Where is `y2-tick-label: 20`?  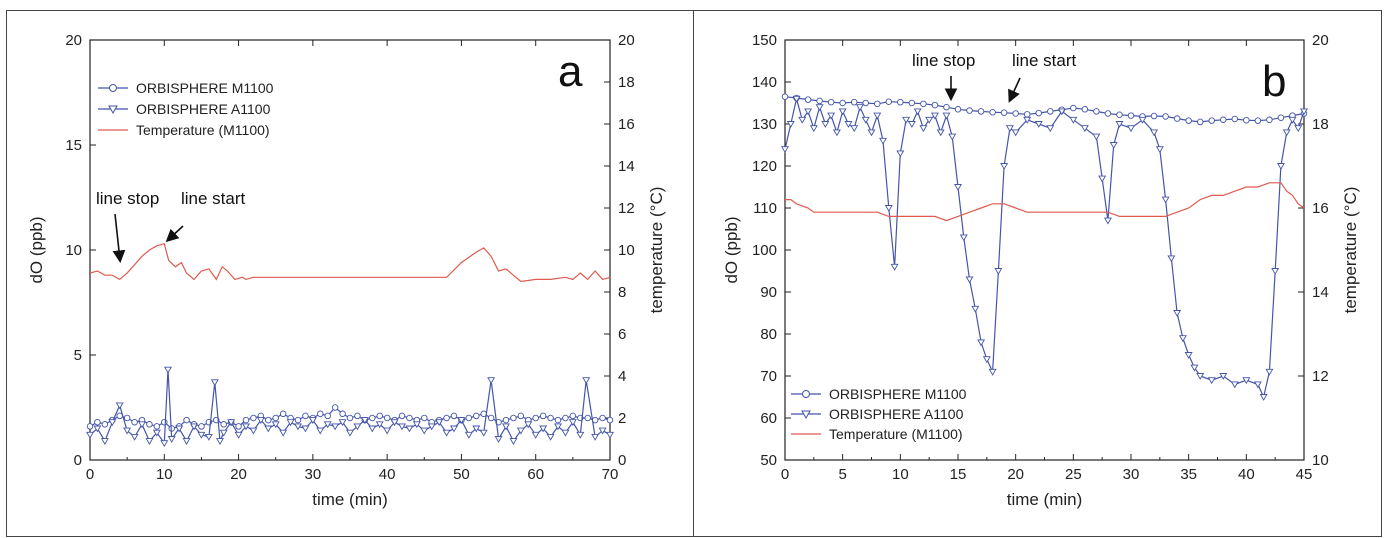 y2-tick-label: 20 is located at coordinates (626, 40).